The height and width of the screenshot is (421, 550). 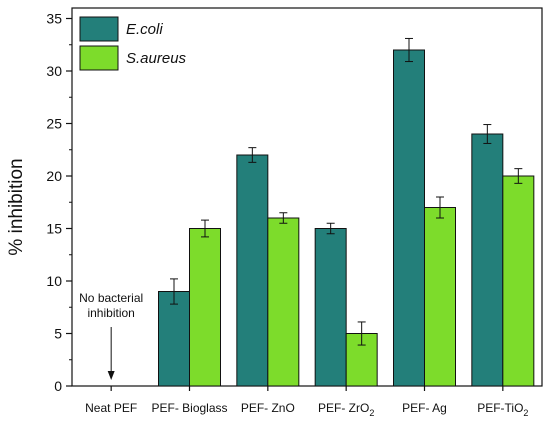 What do you see at coordinates (144, 29) in the screenshot?
I see `legend-label: E.coli` at bounding box center [144, 29].